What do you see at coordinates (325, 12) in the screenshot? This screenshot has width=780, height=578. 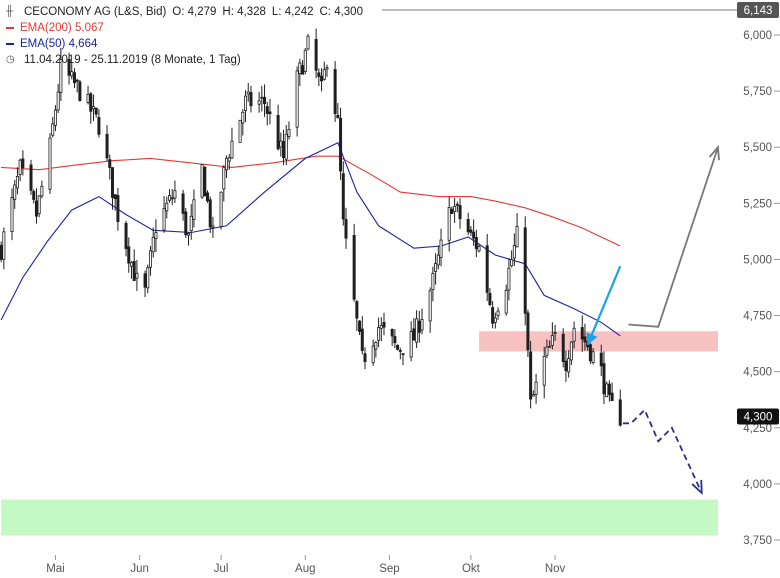 I see `close-label: C:` at bounding box center [325, 12].